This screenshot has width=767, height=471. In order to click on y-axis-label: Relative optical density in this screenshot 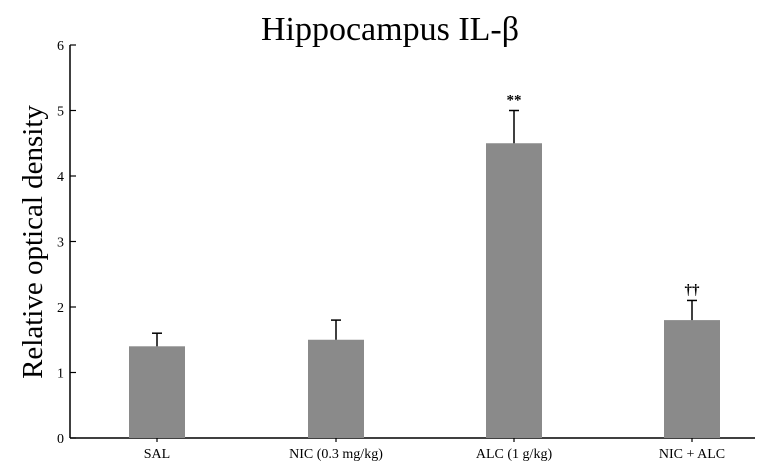, I will do `click(33, 242)`.